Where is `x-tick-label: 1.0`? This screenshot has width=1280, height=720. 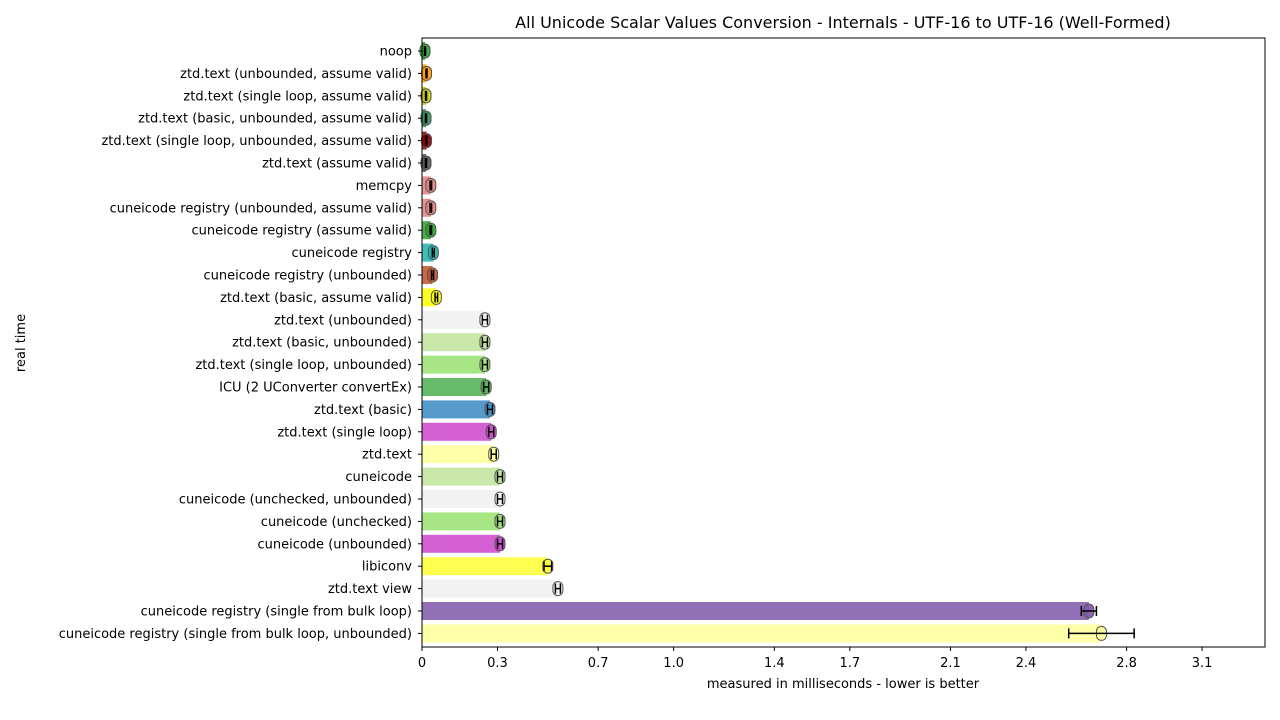 x-tick-label: 1.0 is located at coordinates (673, 663).